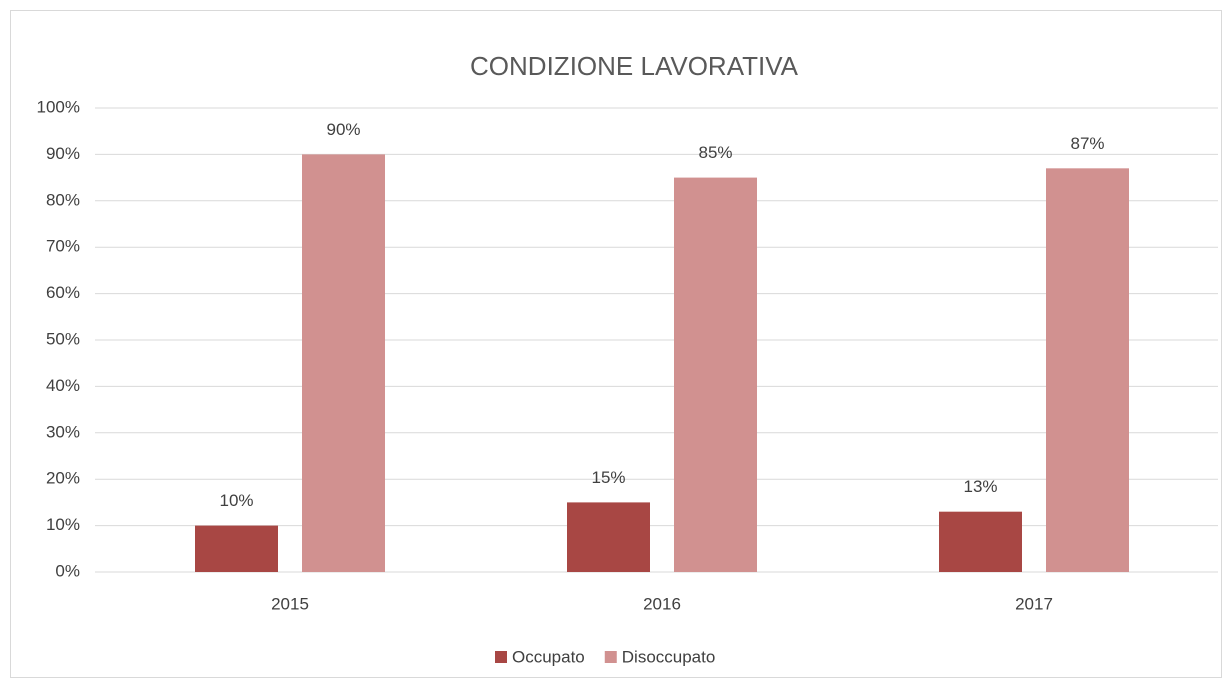 The height and width of the screenshot is (689, 1232). Describe the element at coordinates (58, 106) in the screenshot. I see `y-tick-label: 100%` at that location.